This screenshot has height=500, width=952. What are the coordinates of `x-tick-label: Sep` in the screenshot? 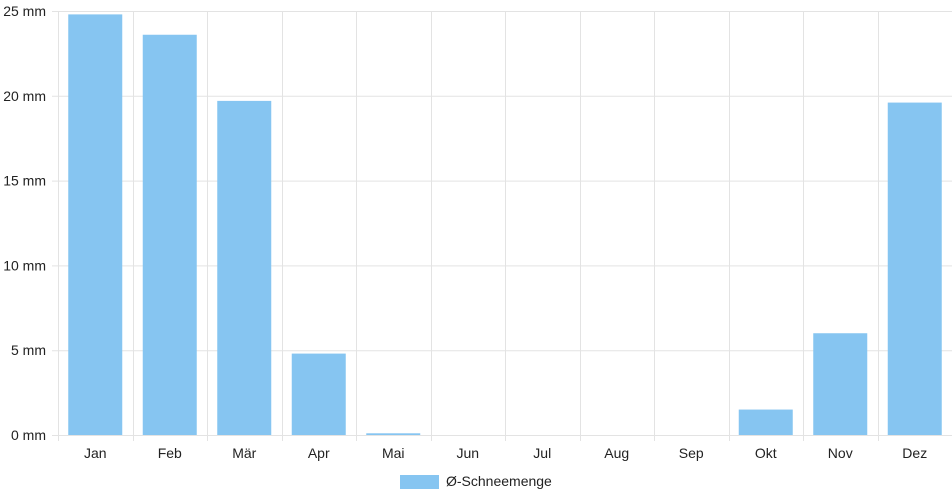 It's located at (691, 453).